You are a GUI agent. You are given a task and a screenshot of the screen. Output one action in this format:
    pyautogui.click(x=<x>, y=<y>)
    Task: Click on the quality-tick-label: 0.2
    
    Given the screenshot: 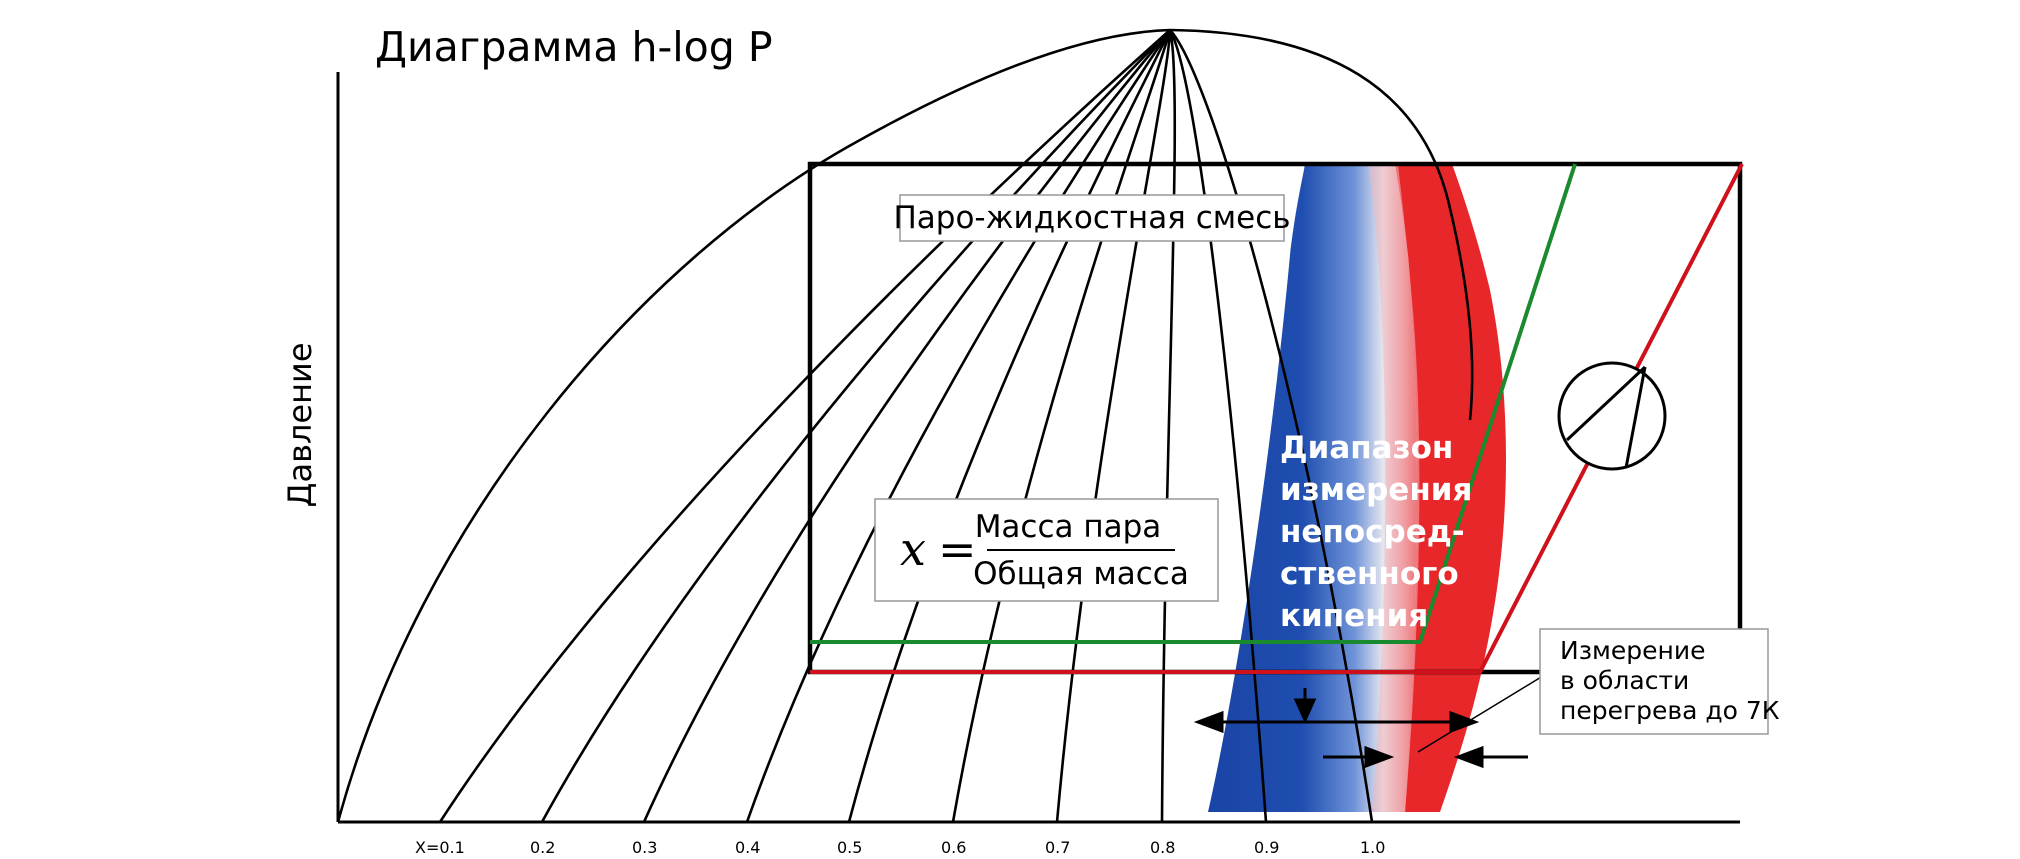 What is the action you would take?
    pyautogui.click(x=542, y=847)
    